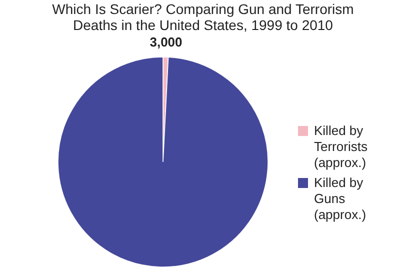 The height and width of the screenshot is (272, 407). Describe the element at coordinates (203, 17) in the screenshot. I see `chart-title: Which Is Scarier? Comparing Gun and Terrorism Deaths in the United States, 1999 to 2010` at that location.